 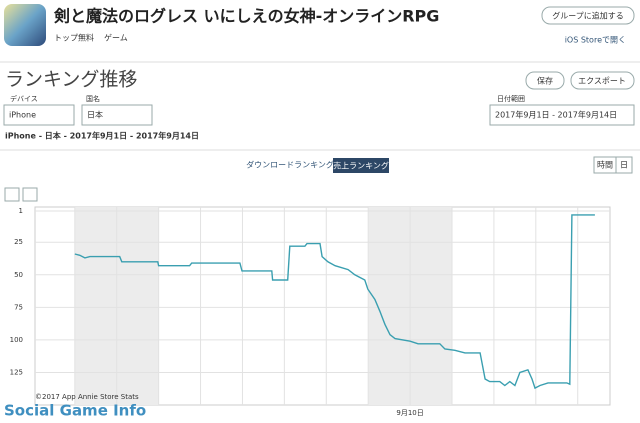 I want to click on date-select, so click(x=562, y=115).